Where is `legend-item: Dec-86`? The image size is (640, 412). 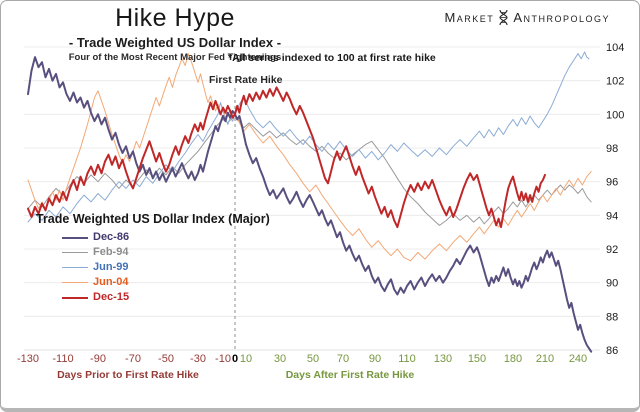 legend-item: Dec-86 is located at coordinates (153, 237).